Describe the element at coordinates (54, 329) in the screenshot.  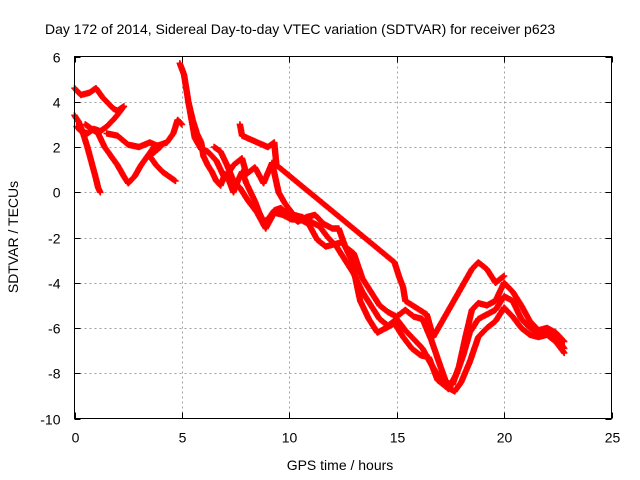
I see `y-tick-label: -6` at that location.